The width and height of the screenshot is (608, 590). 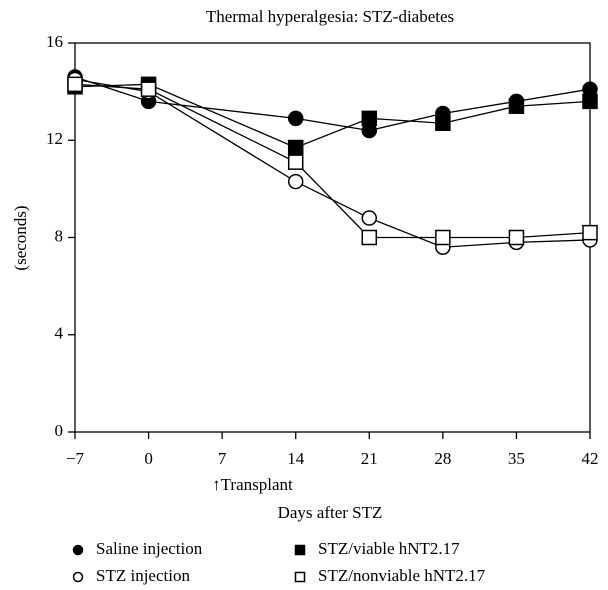 What do you see at coordinates (54, 138) in the screenshot?
I see `y-tick-label: 12` at bounding box center [54, 138].